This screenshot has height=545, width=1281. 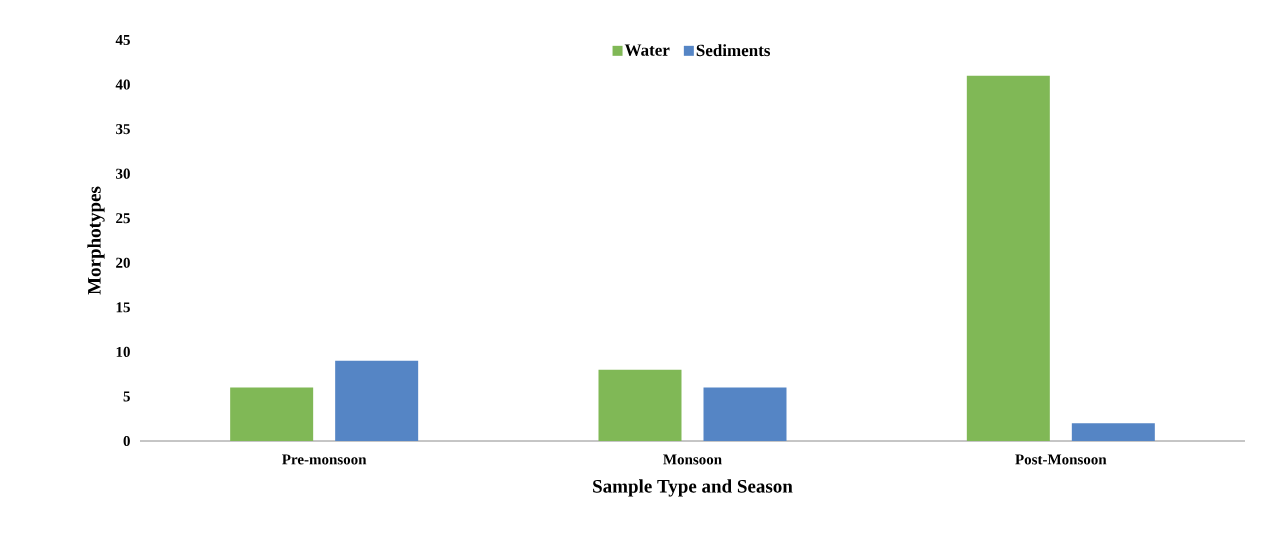 What do you see at coordinates (122, 39) in the screenshot?
I see `y-tick-label: 45` at bounding box center [122, 39].